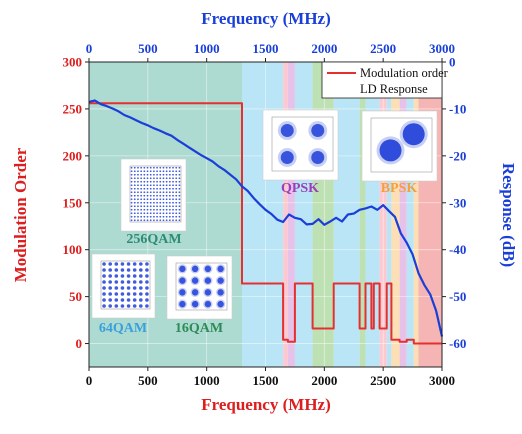 This screenshot has height=434, width=522. Describe the element at coordinates (266, 48) in the screenshot. I see `top-tick-label: 1500` at that location.